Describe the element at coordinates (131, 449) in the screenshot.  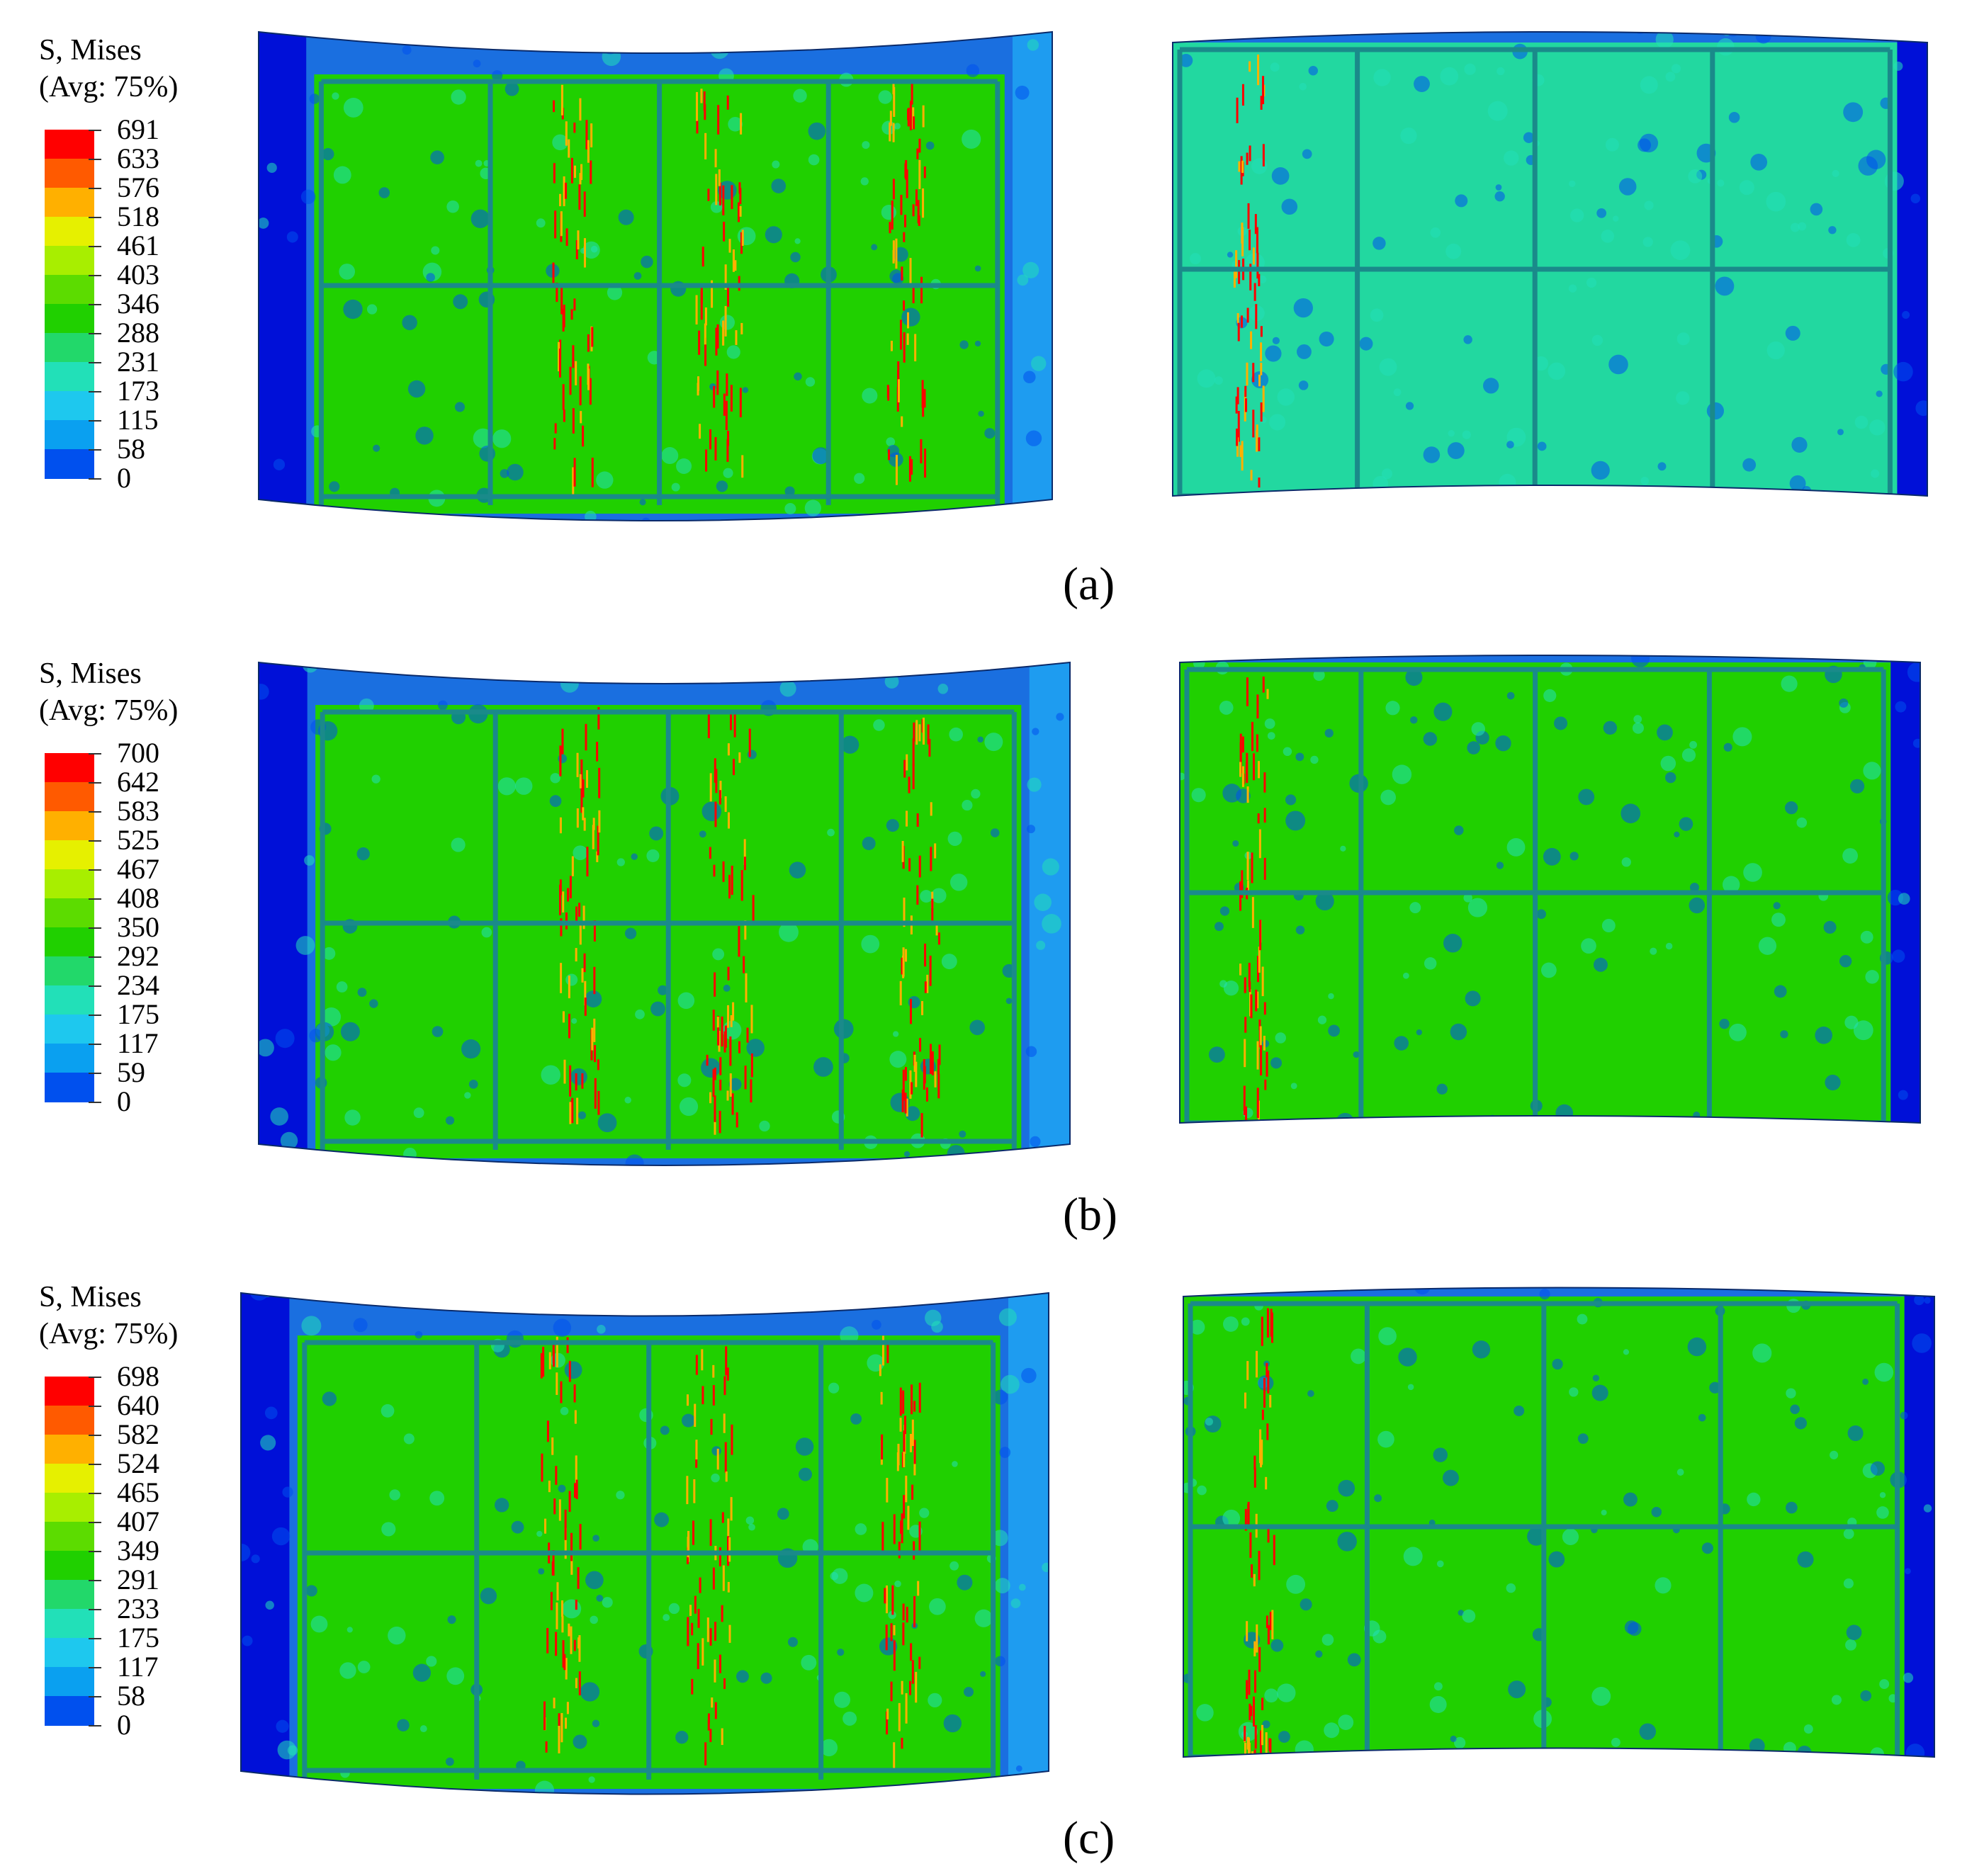
I see `legend-level-label: 58` at that location.